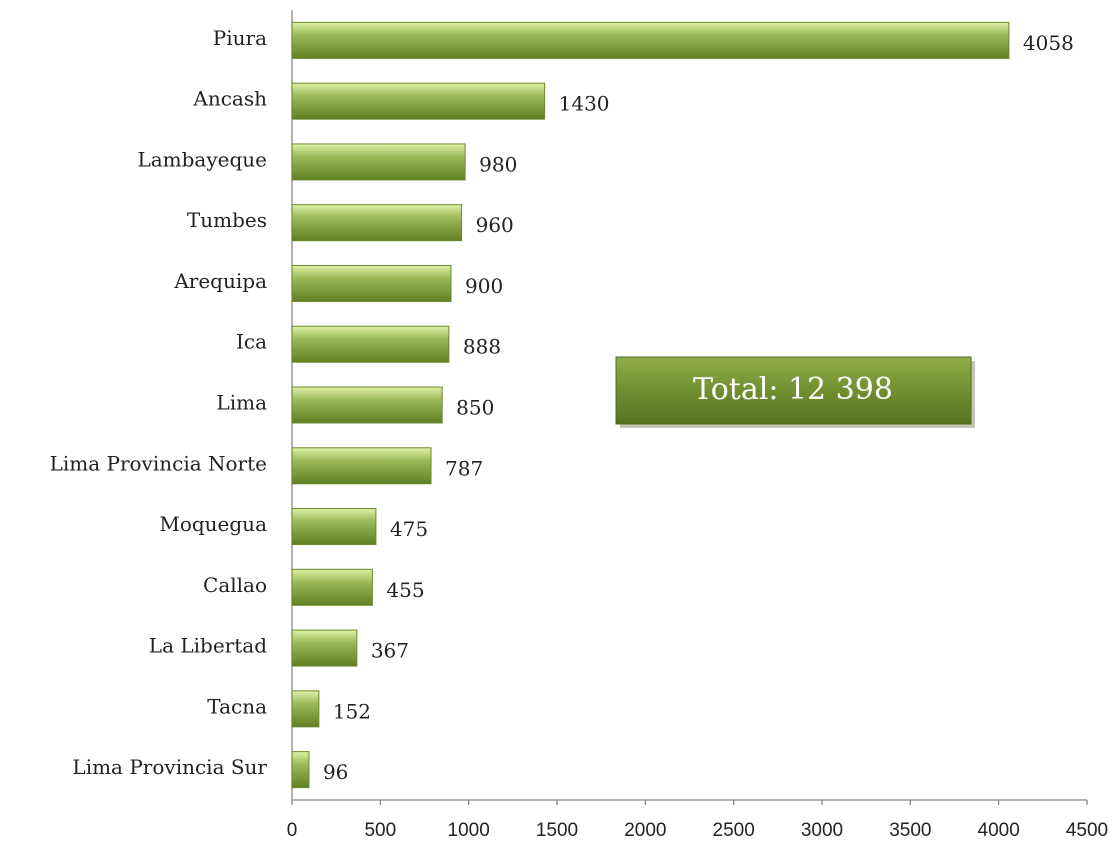 The width and height of the screenshot is (1117, 852). Describe the element at coordinates (158, 463) in the screenshot. I see `y-tick-label: Lima Provincia Norte` at that location.